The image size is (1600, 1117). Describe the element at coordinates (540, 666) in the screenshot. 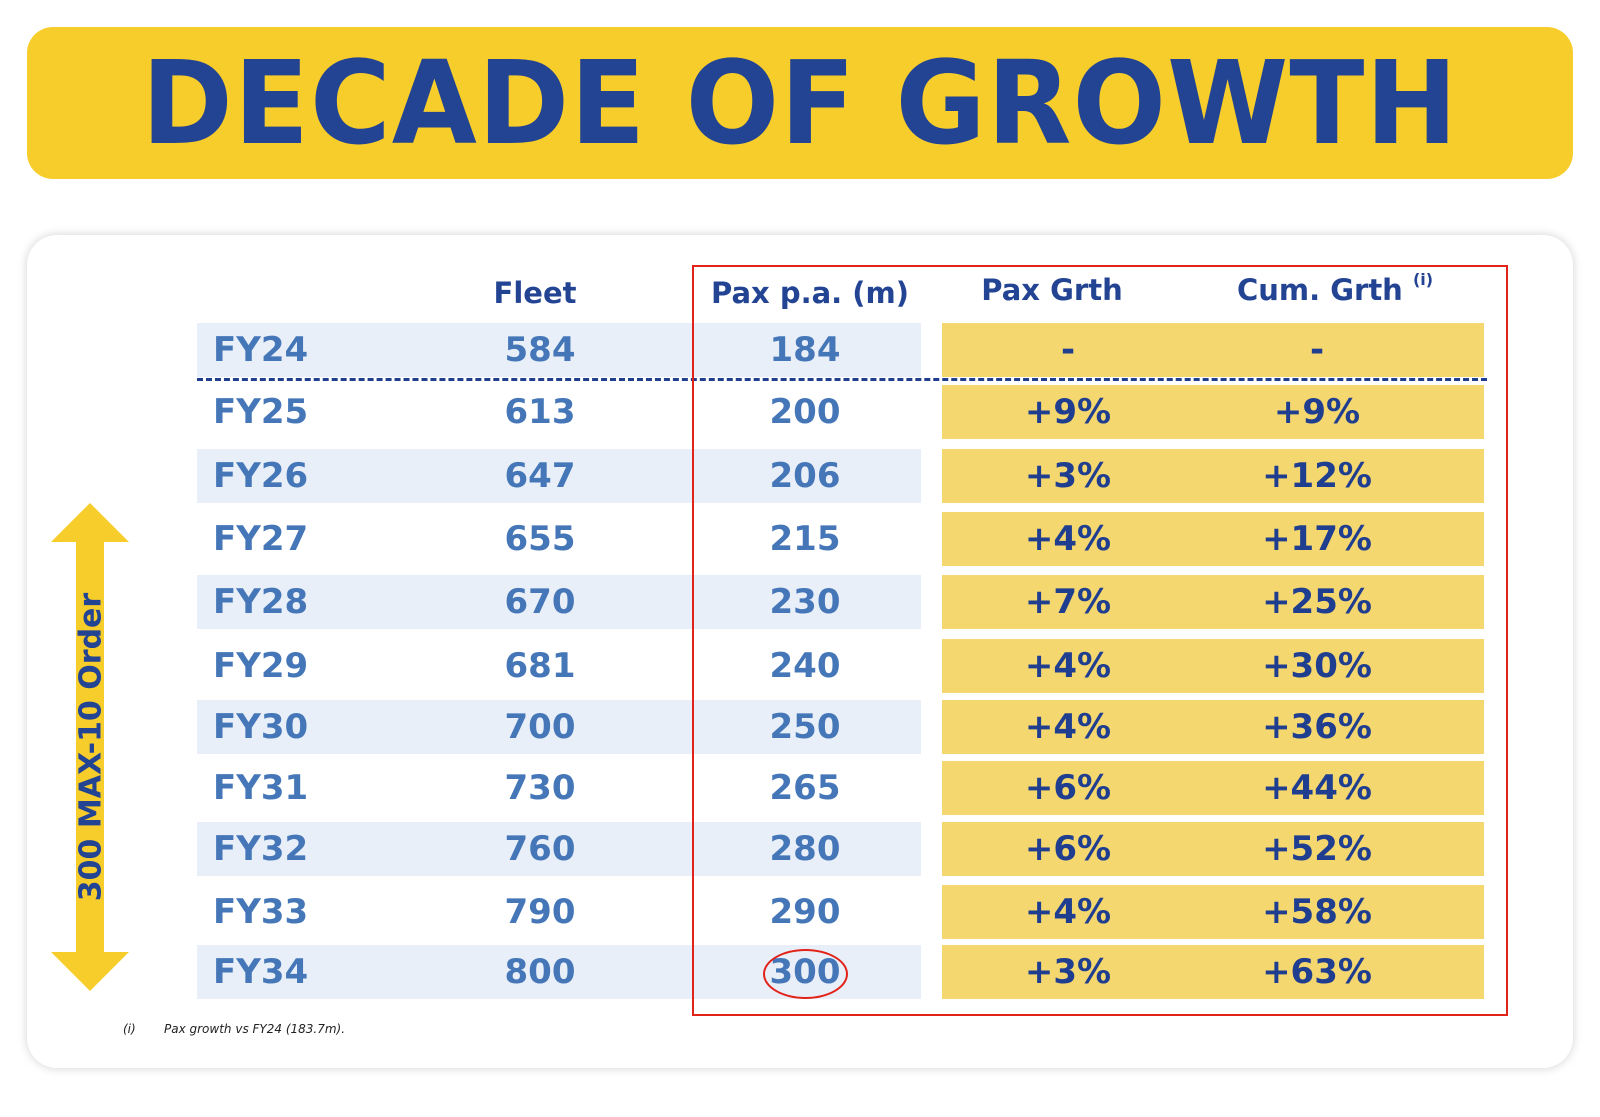

I see `cell-fleet: 681` at that location.